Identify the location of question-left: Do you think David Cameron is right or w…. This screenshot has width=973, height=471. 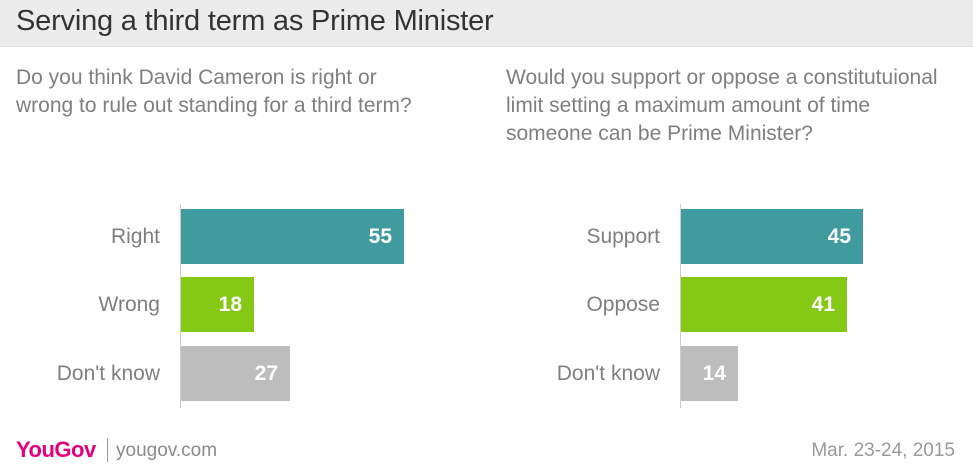
(214, 91).